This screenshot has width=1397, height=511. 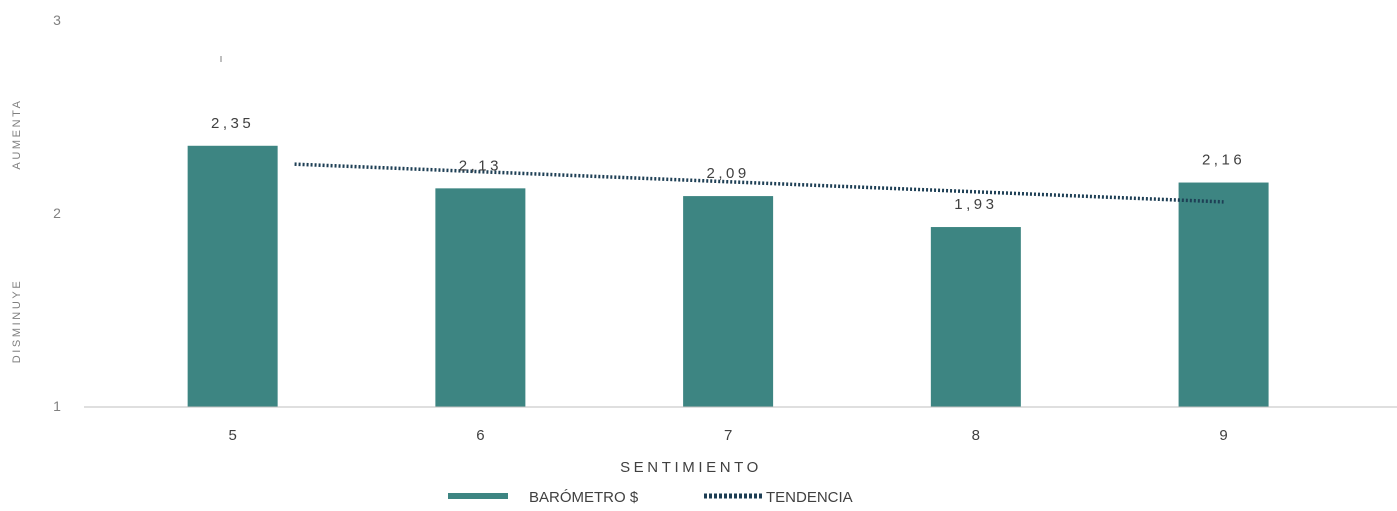 I want to click on x-tick-label: 9, so click(x=1223, y=435).